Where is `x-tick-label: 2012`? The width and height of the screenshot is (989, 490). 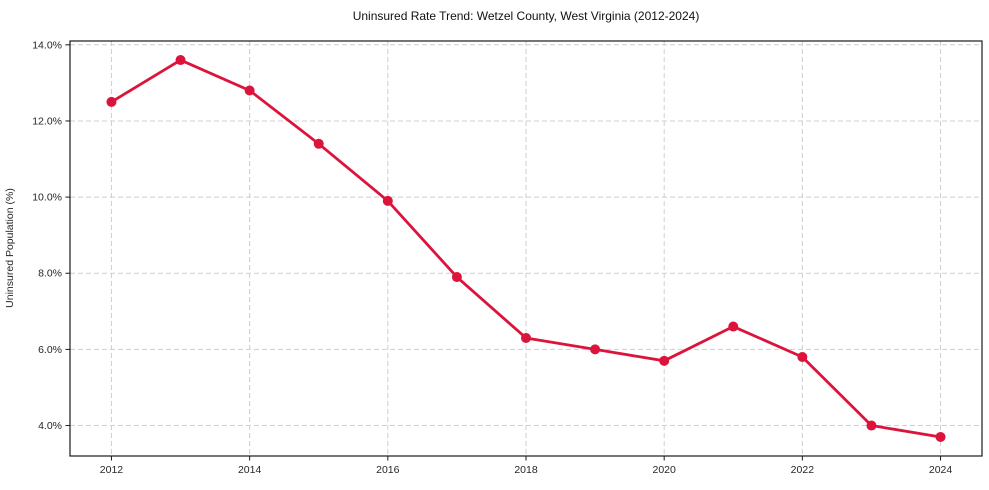
x-tick-label: 2012 is located at coordinates (112, 470).